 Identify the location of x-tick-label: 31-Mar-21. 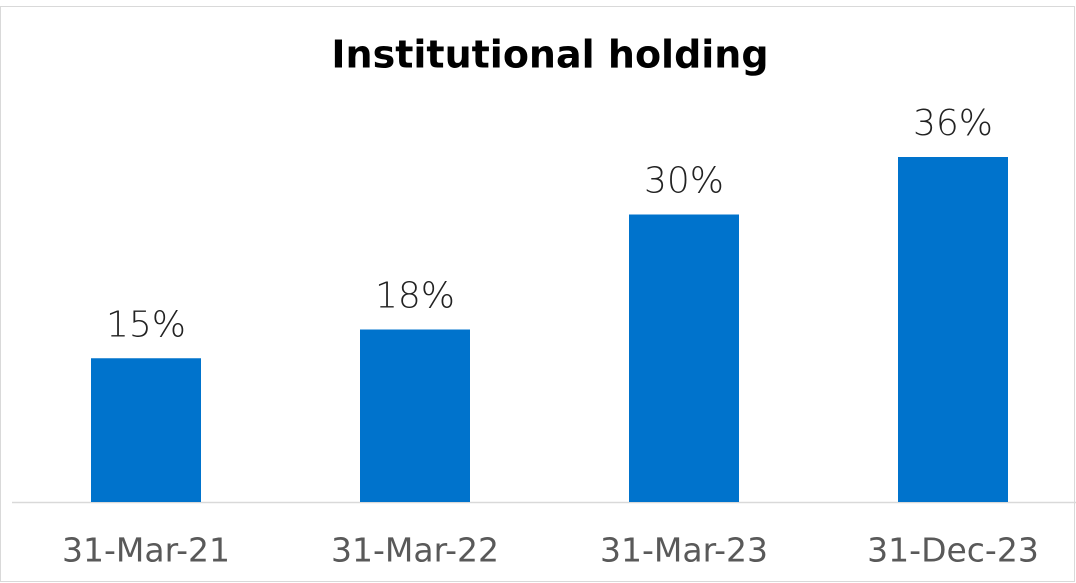
(146, 550).